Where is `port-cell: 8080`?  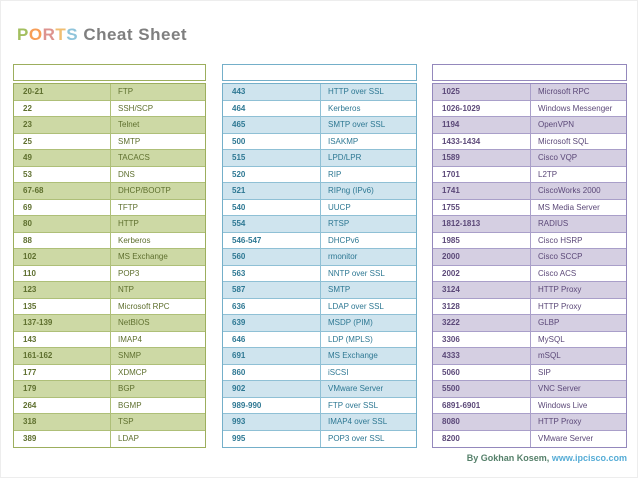 port-cell: 8080 is located at coordinates (482, 422).